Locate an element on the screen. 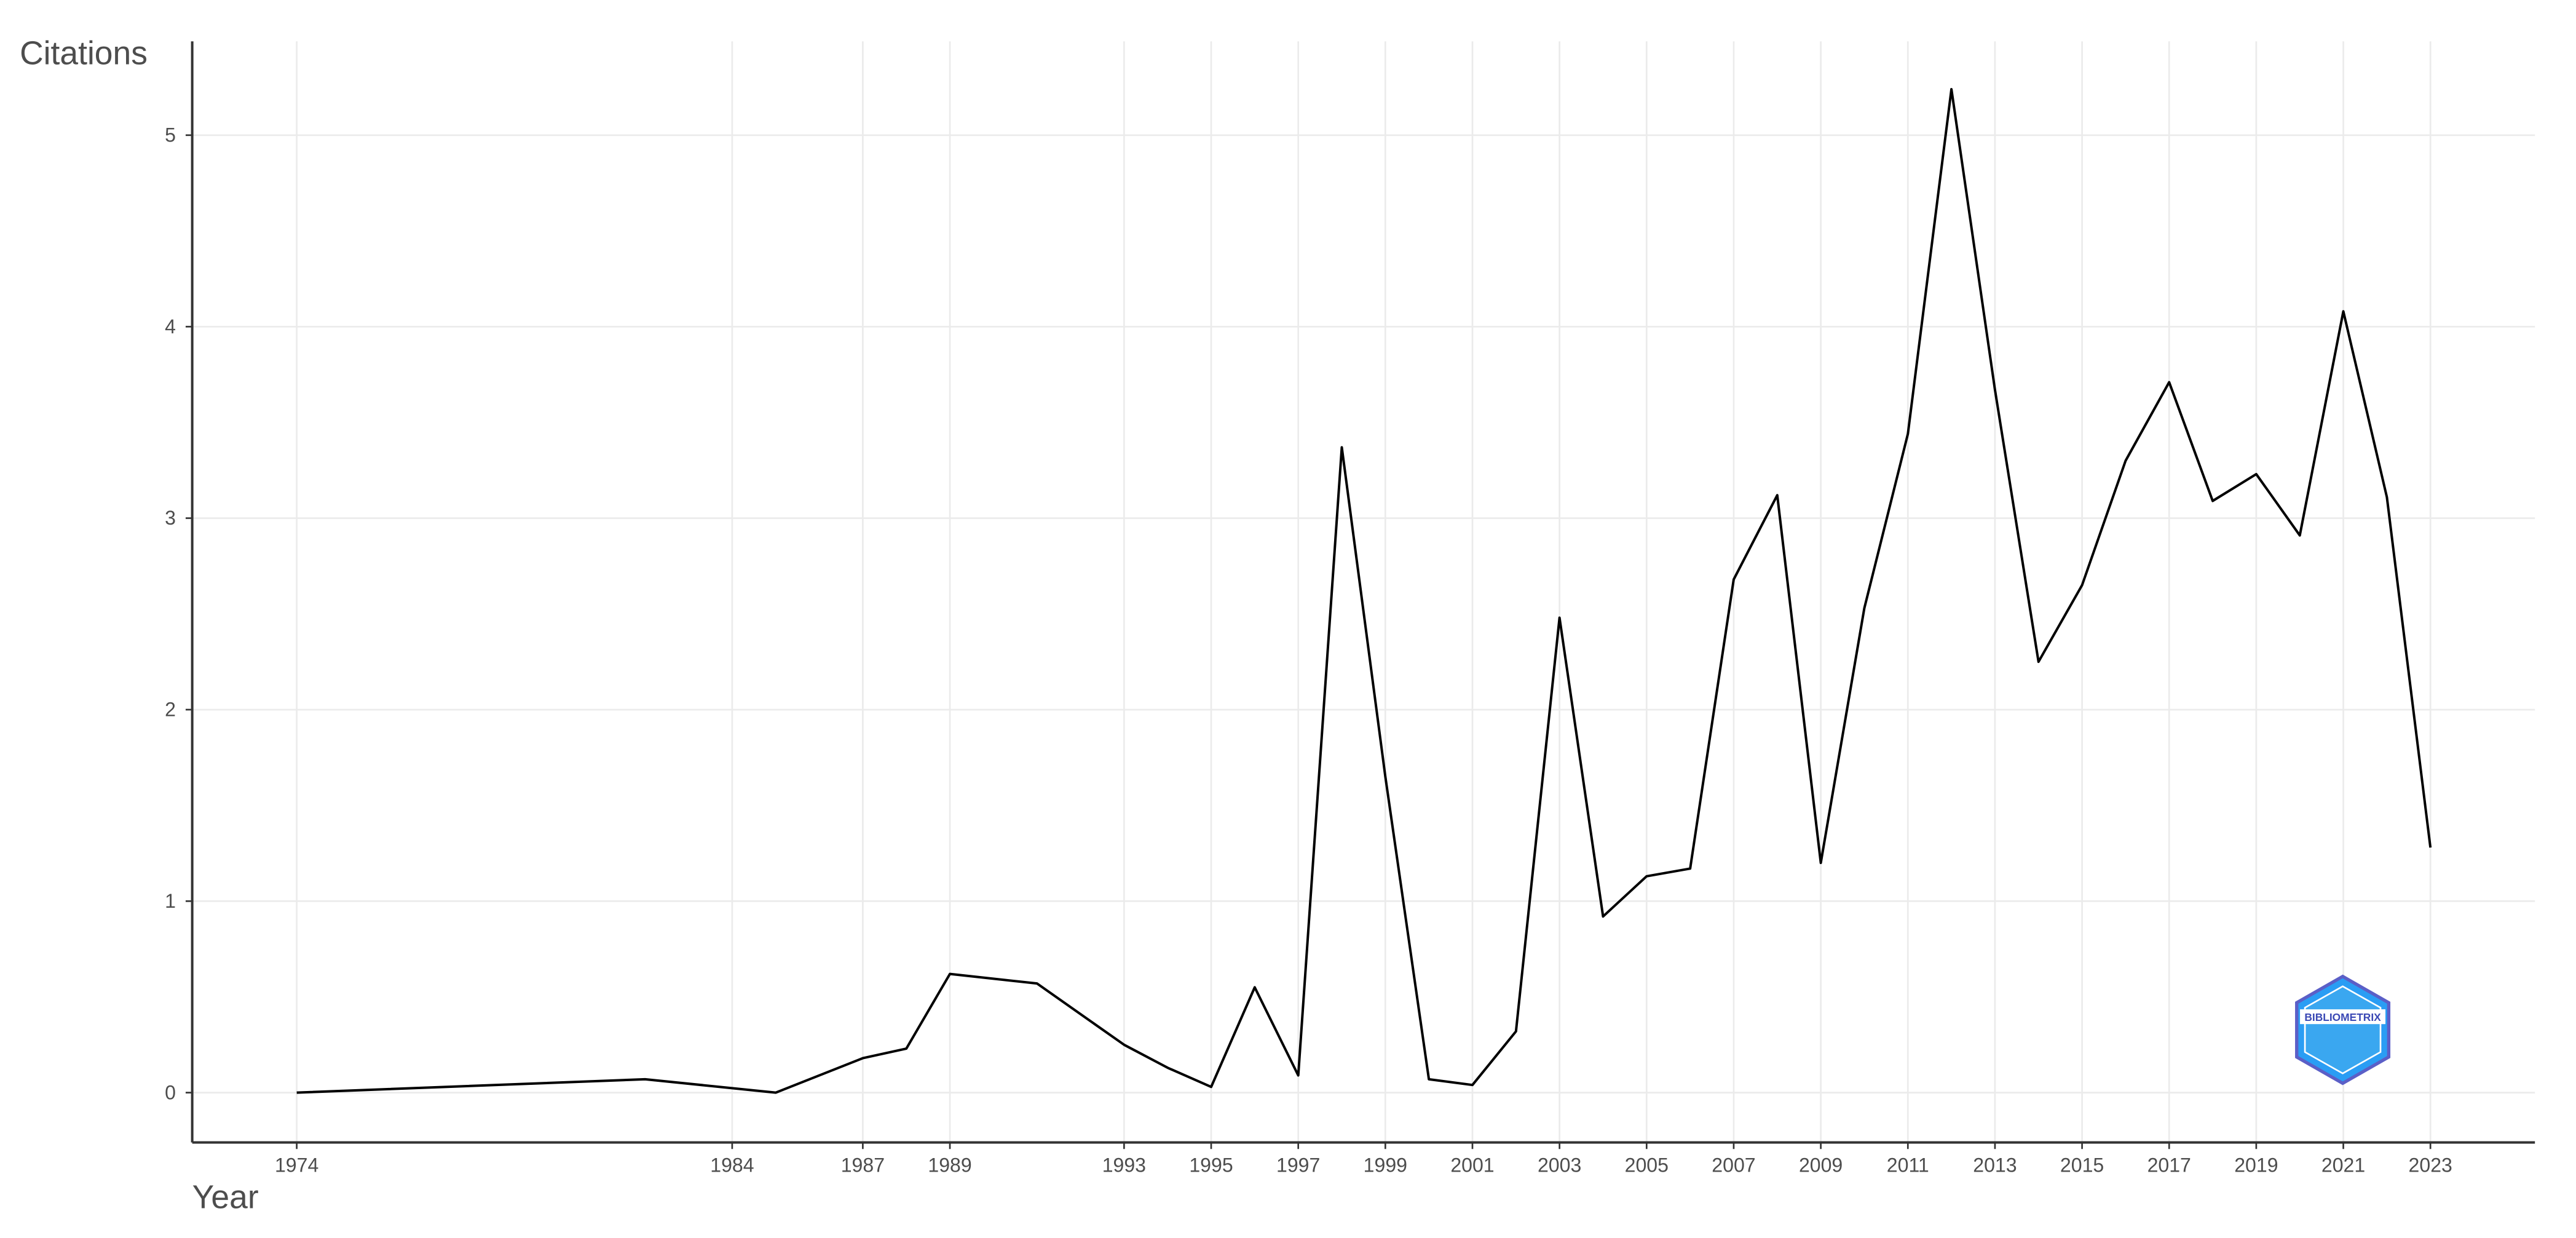  y-tick-label: 5 is located at coordinates (170, 135).